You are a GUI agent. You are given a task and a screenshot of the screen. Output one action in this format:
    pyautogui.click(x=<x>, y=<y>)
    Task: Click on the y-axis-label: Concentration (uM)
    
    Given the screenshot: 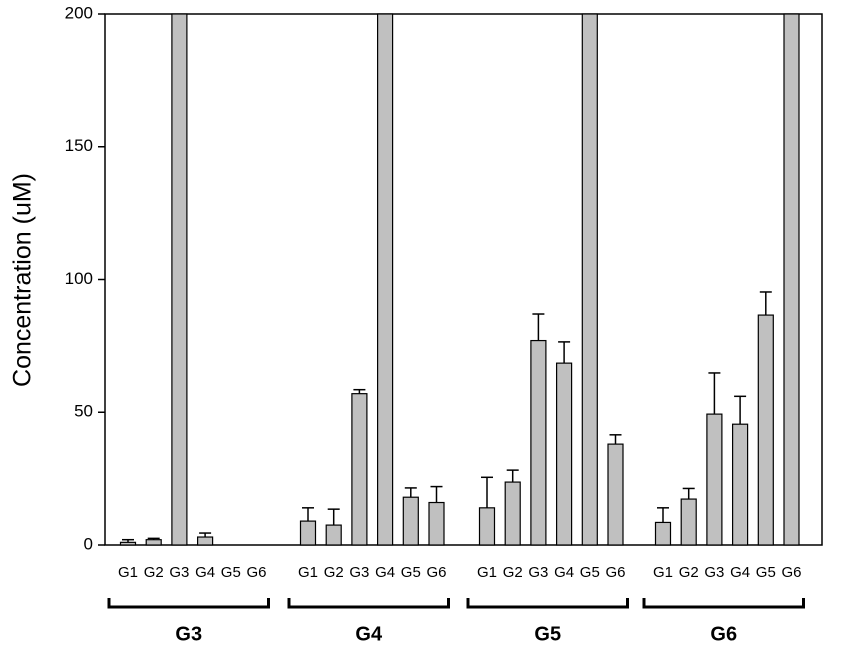 What is the action you would take?
    pyautogui.click(x=23, y=280)
    